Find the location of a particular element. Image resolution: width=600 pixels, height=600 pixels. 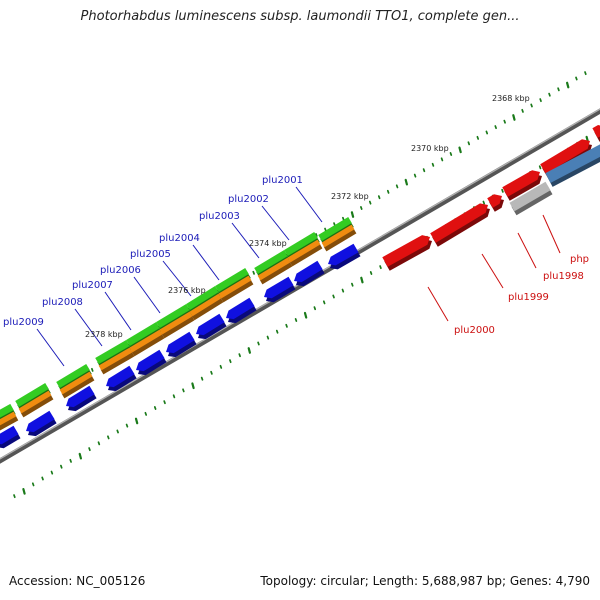

orange-segment-10-shadow is located at coordinates (306, 255).